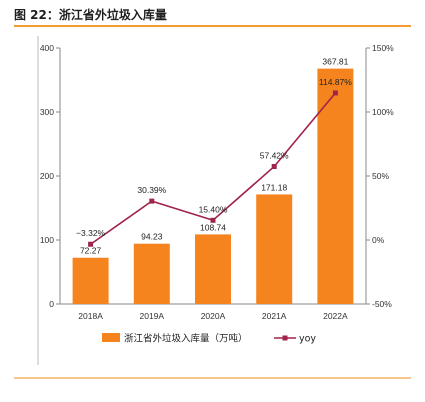 This screenshot has width=425, height=402. Describe the element at coordinates (382, 304) in the screenshot. I see `y-right-tick-label: -50%` at that location.